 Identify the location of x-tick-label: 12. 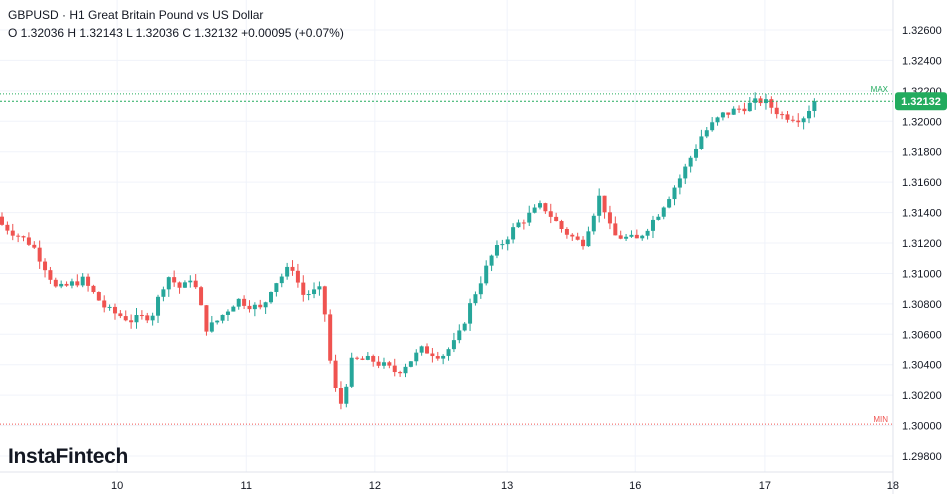
(375, 486).